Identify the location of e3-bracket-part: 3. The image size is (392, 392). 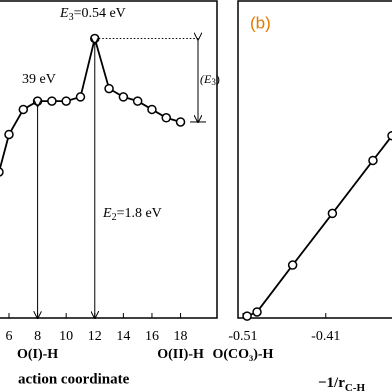
(213, 82).